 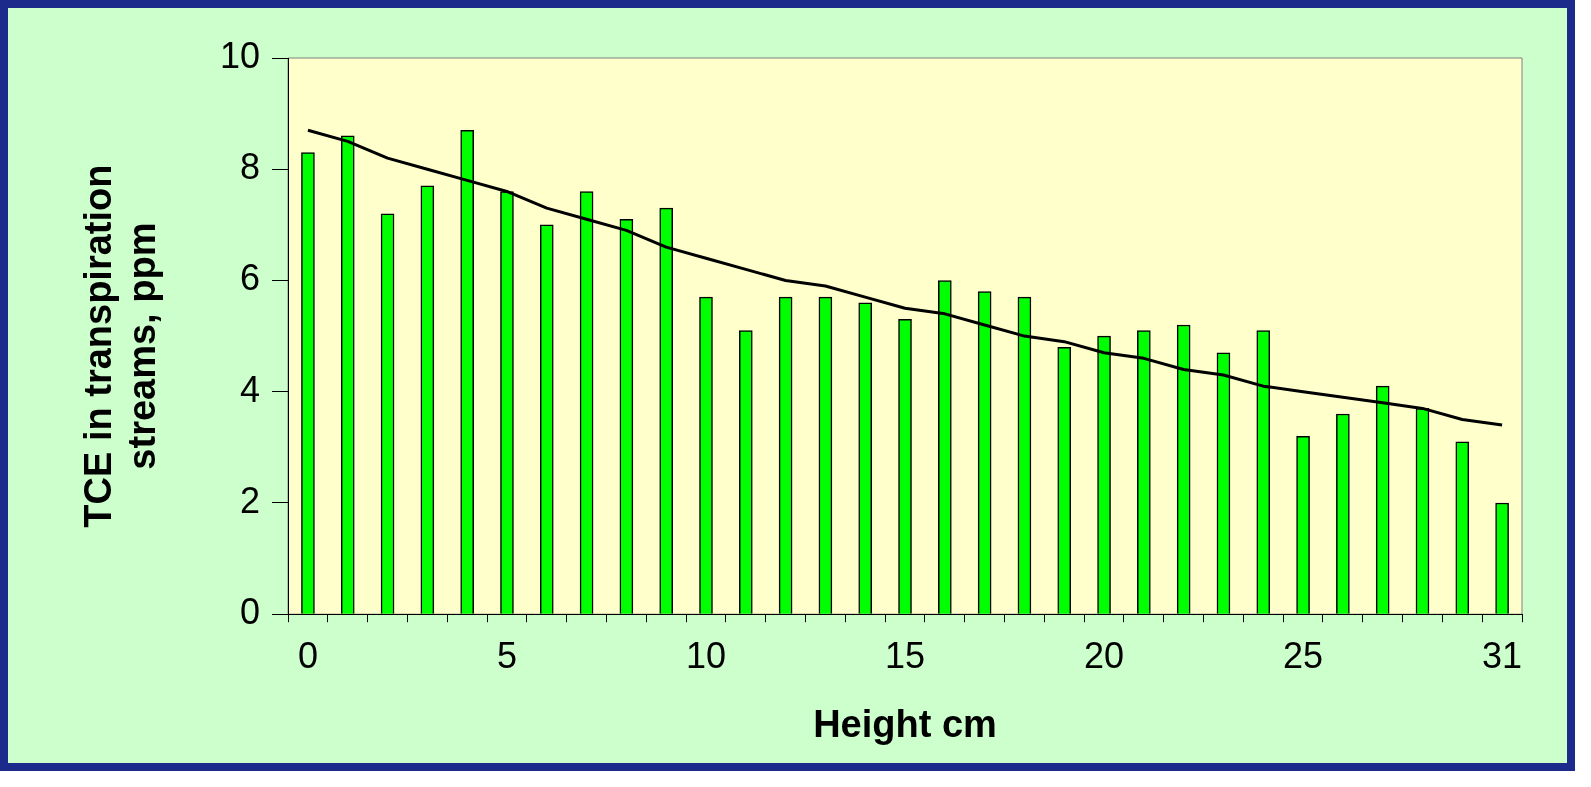 What do you see at coordinates (250, 612) in the screenshot?
I see `y-tick-label: 0` at bounding box center [250, 612].